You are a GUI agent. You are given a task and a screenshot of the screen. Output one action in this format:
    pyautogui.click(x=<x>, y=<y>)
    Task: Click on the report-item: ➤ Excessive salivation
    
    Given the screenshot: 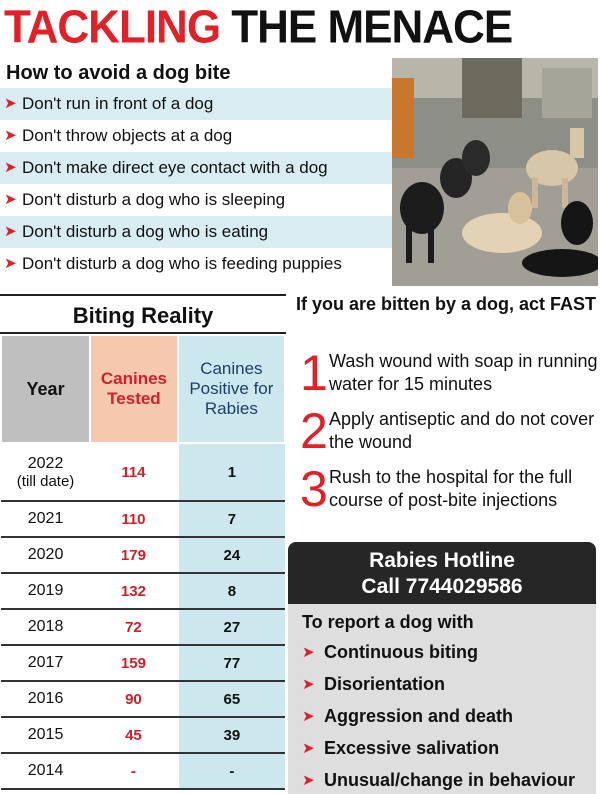 What is the action you would take?
    pyautogui.click(x=449, y=748)
    